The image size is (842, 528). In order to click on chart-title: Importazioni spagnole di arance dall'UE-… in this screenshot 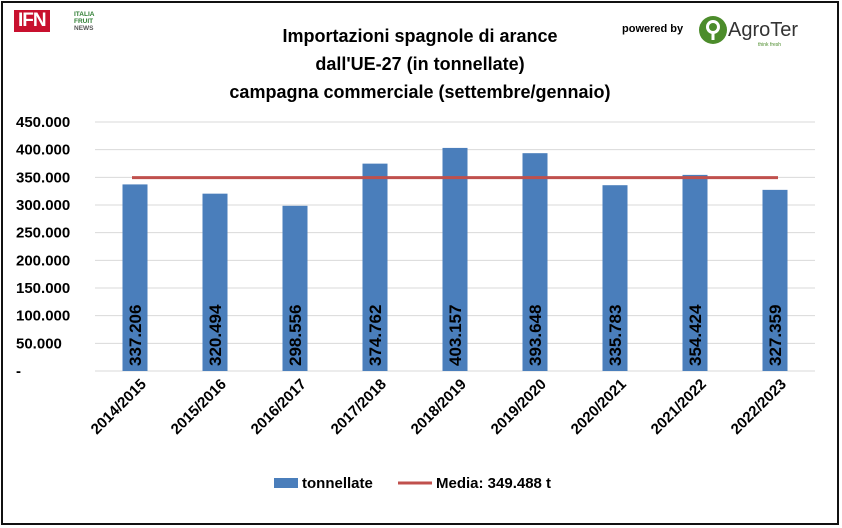, I will do `click(420, 64)`.